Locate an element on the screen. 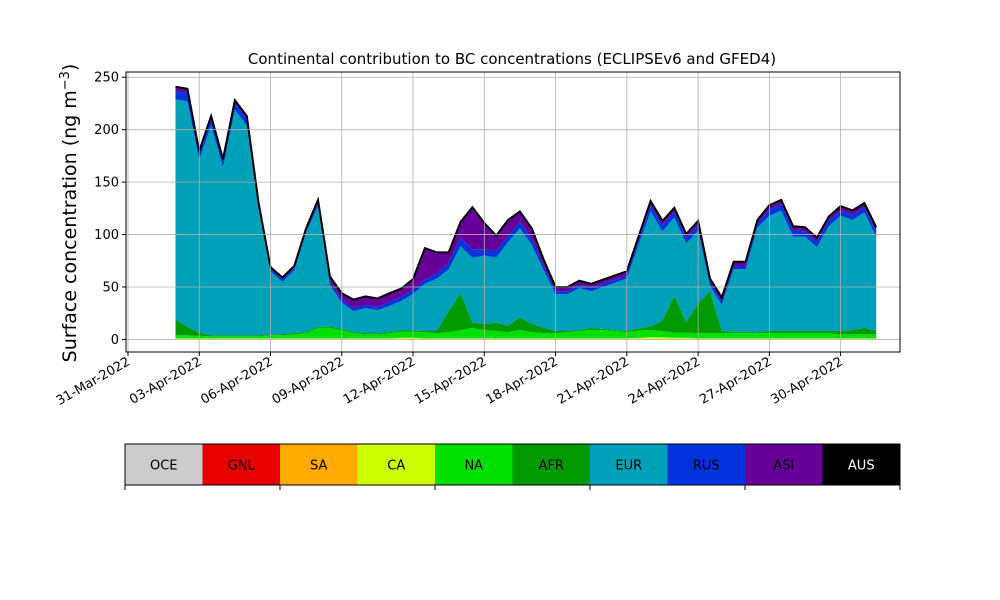  area-ca is located at coordinates (526, 338).